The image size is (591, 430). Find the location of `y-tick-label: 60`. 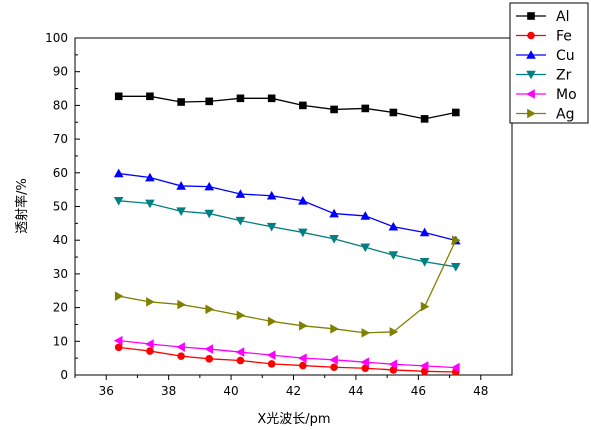

y-tick-label: 60 is located at coordinates (60, 173).